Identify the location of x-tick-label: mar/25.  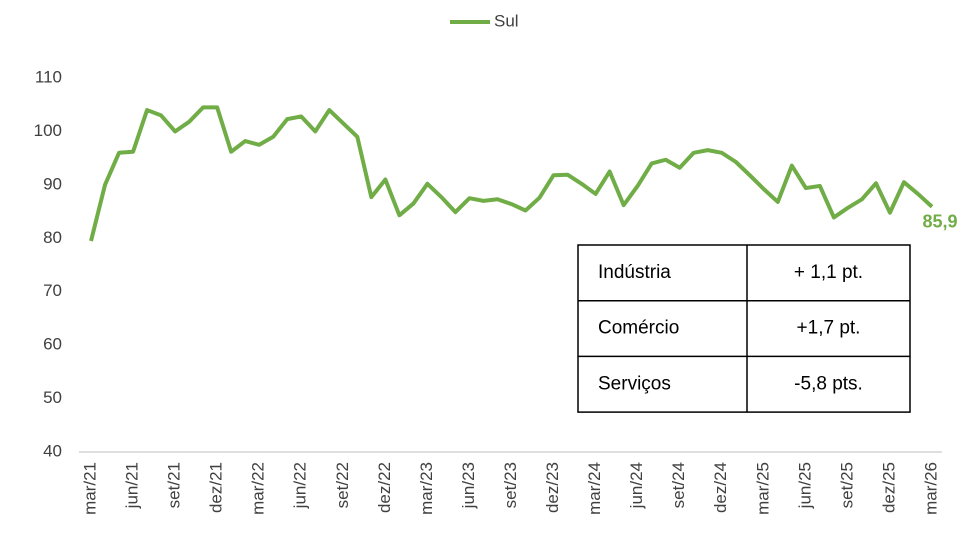
(762, 488).